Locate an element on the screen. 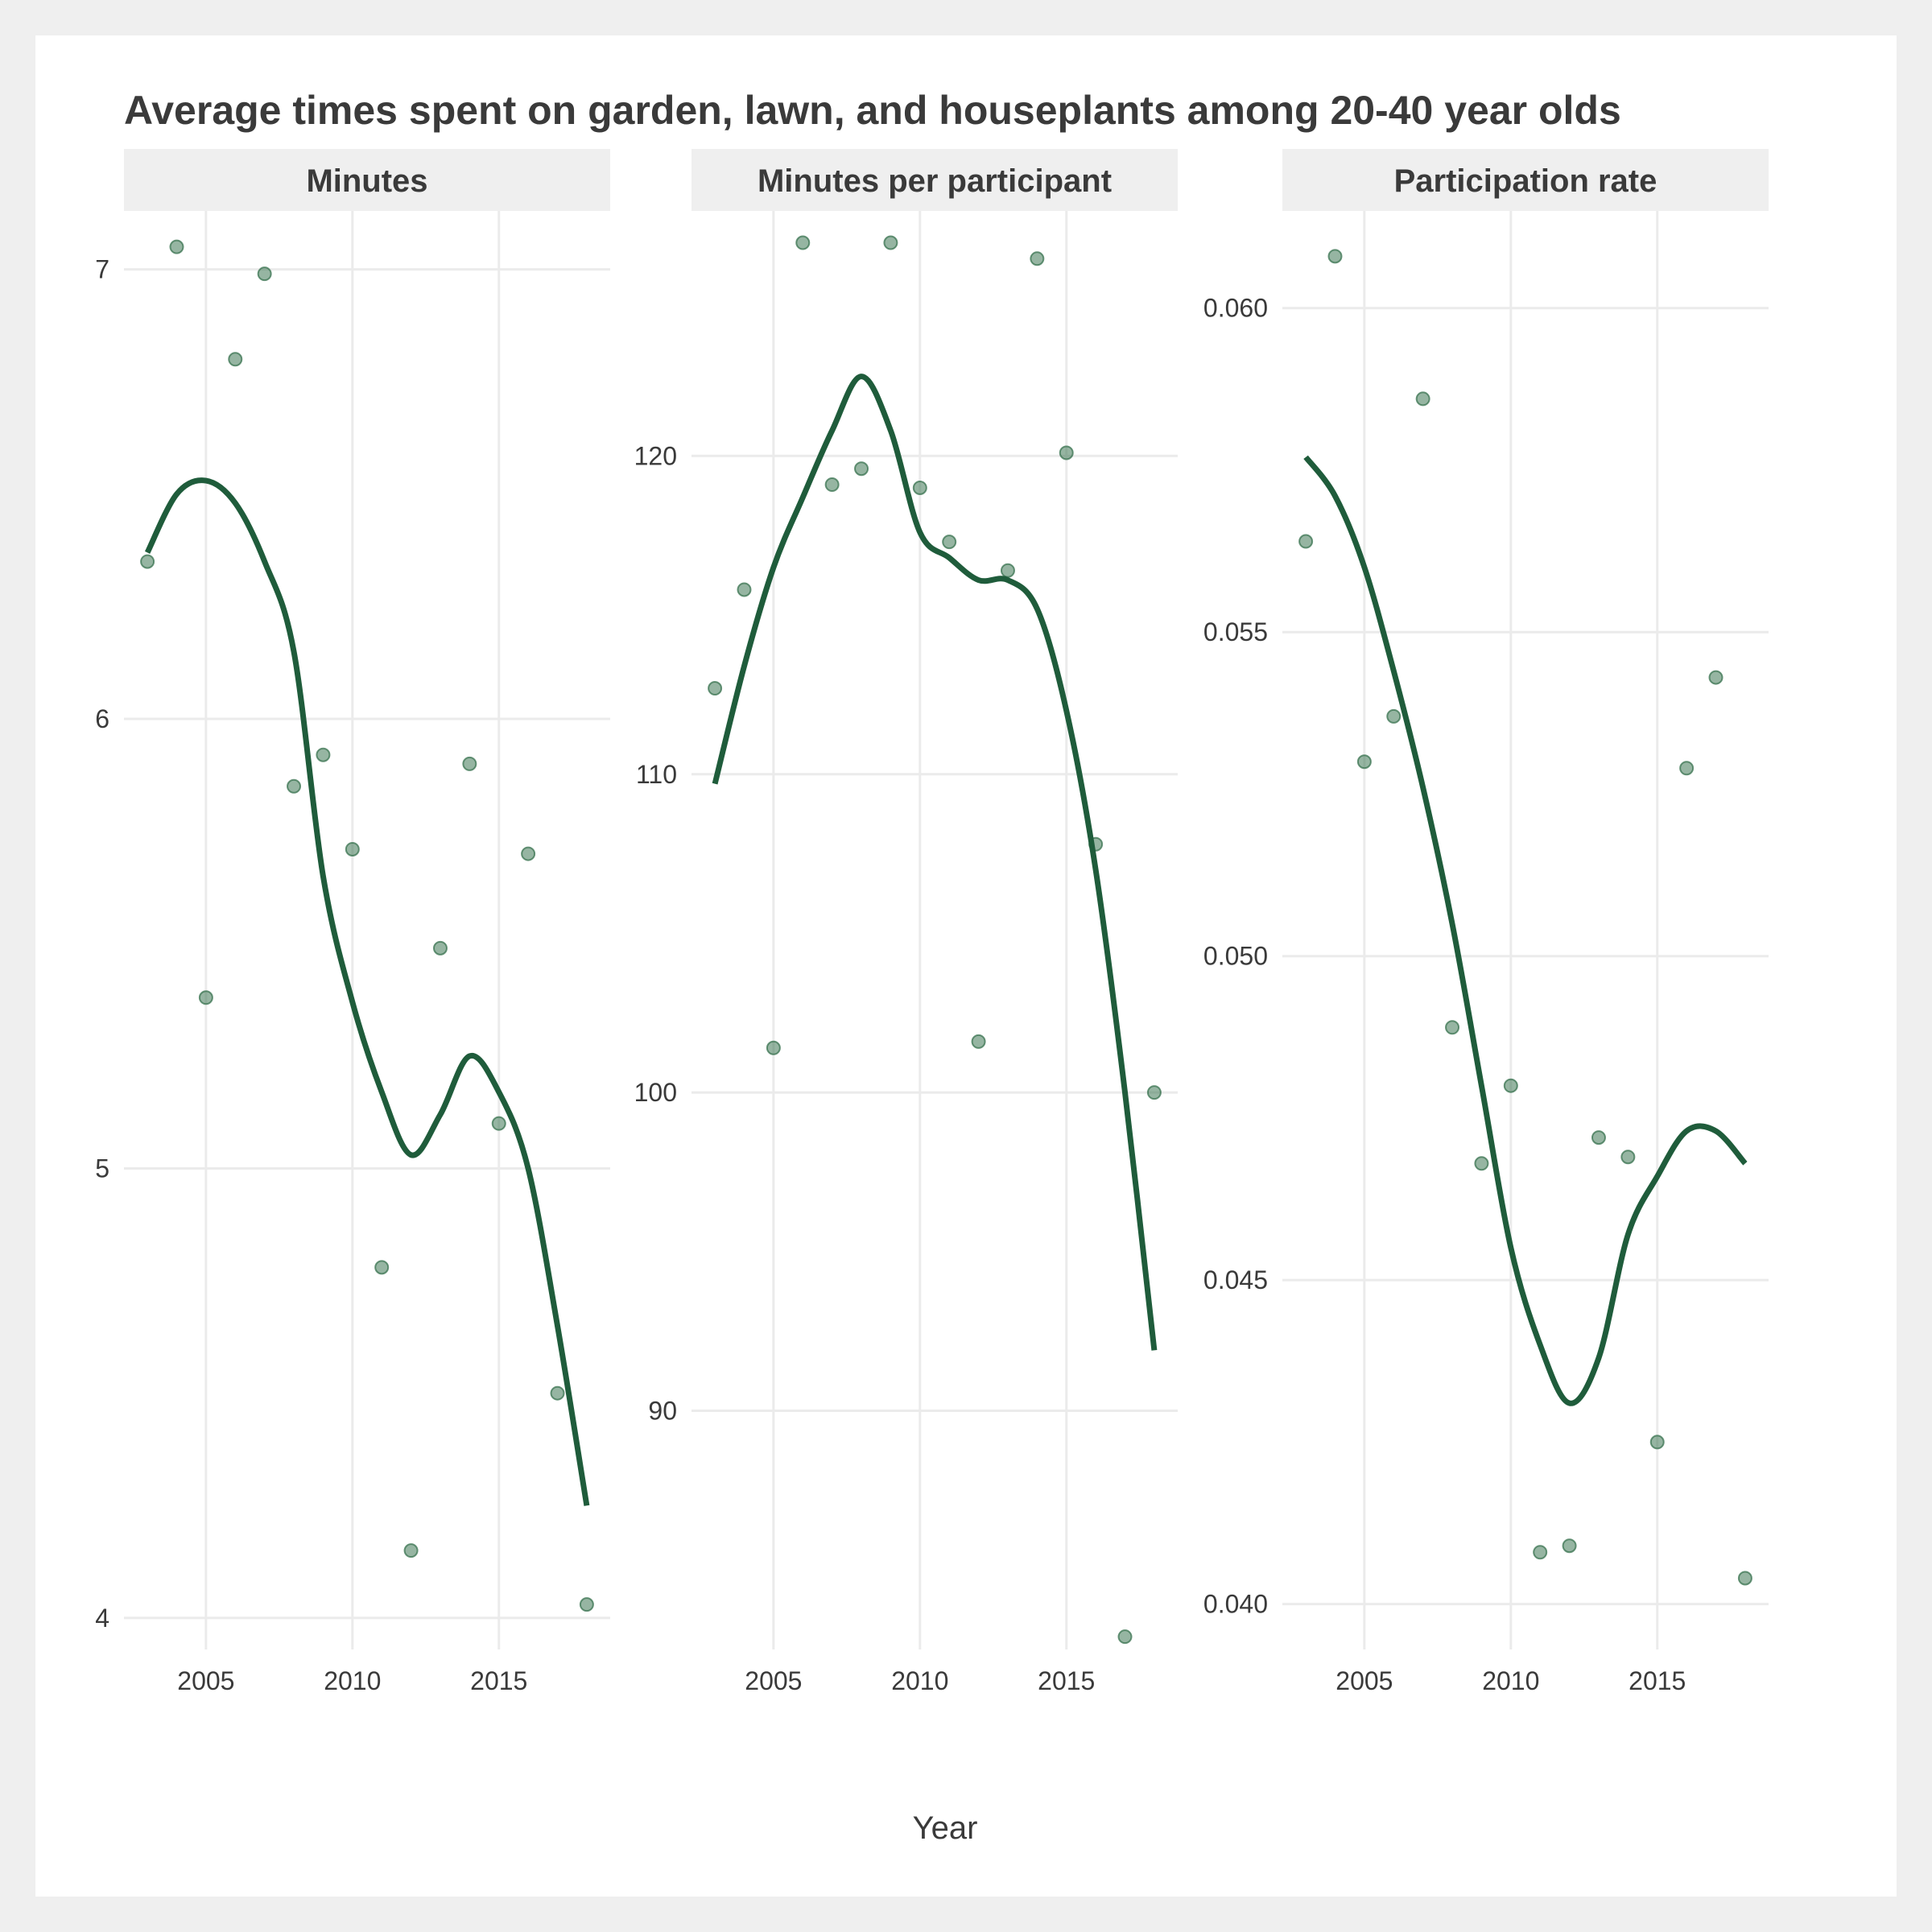 The width and height of the screenshot is (1932, 1932). y-tick-label: 4 is located at coordinates (102, 1618).